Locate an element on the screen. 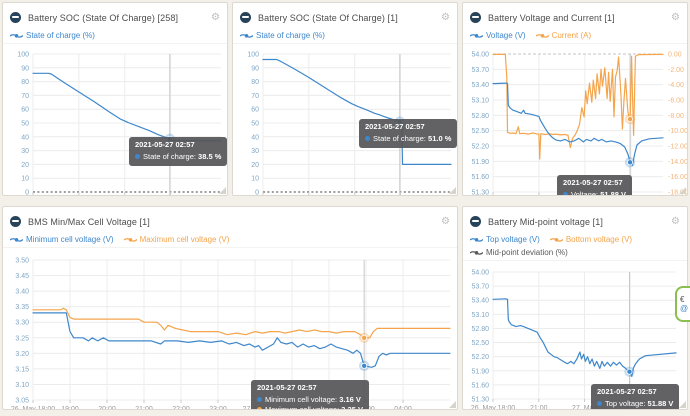 This screenshot has width=690, height=416. legend-row: Mid-point deviation (%) is located at coordinates (574, 251).